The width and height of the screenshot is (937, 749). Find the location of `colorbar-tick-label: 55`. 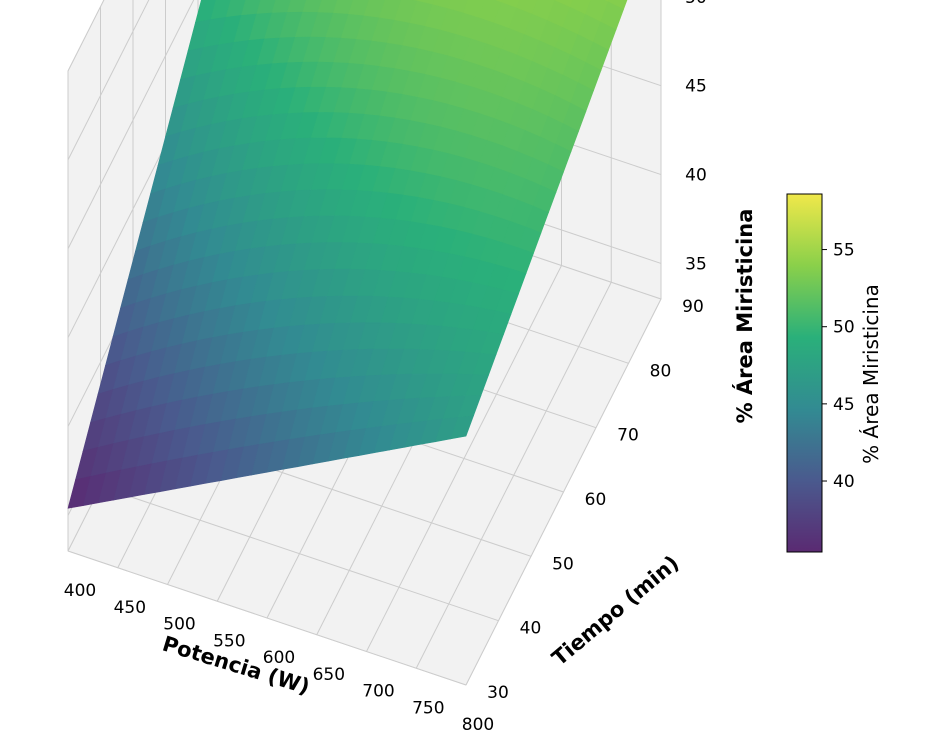

colorbar-tick-label: 55 is located at coordinates (844, 251).